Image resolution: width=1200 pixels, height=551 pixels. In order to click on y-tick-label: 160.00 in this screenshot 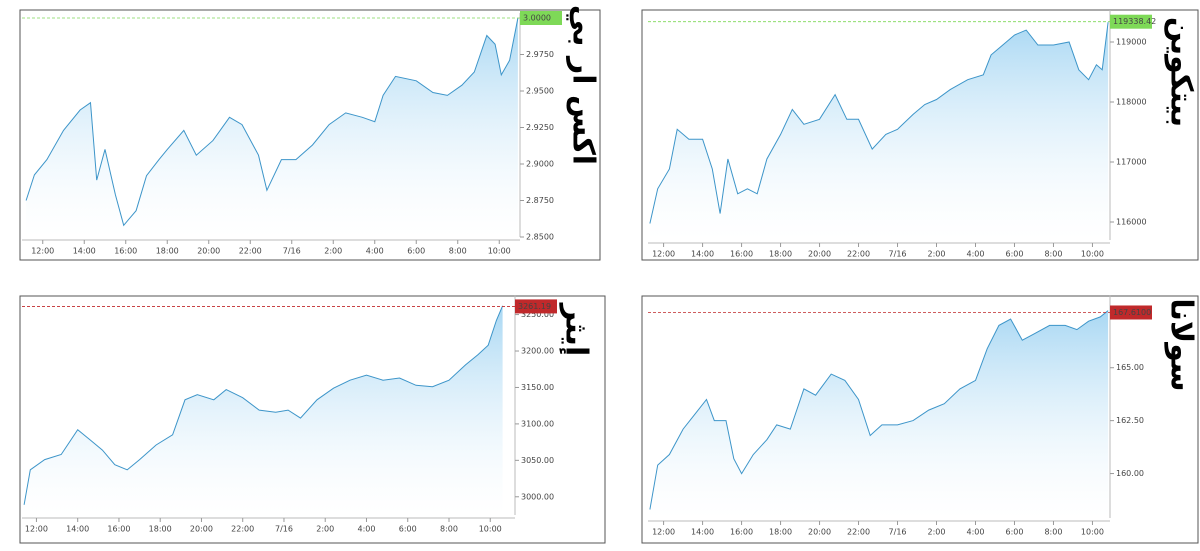, I will do `click(1130, 473)`.